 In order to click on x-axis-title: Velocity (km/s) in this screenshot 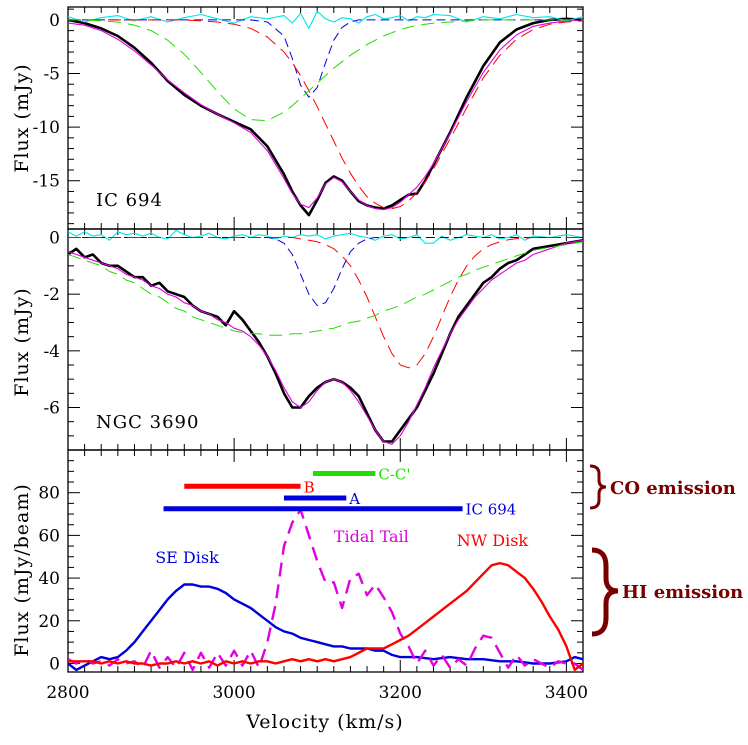, I will do `click(324, 722)`.